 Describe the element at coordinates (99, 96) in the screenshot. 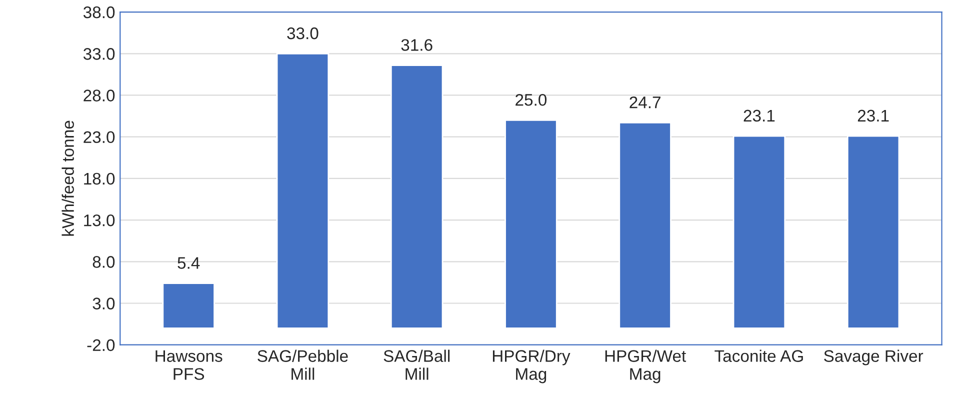

I see `y-tick-label: 28.0` at that location.